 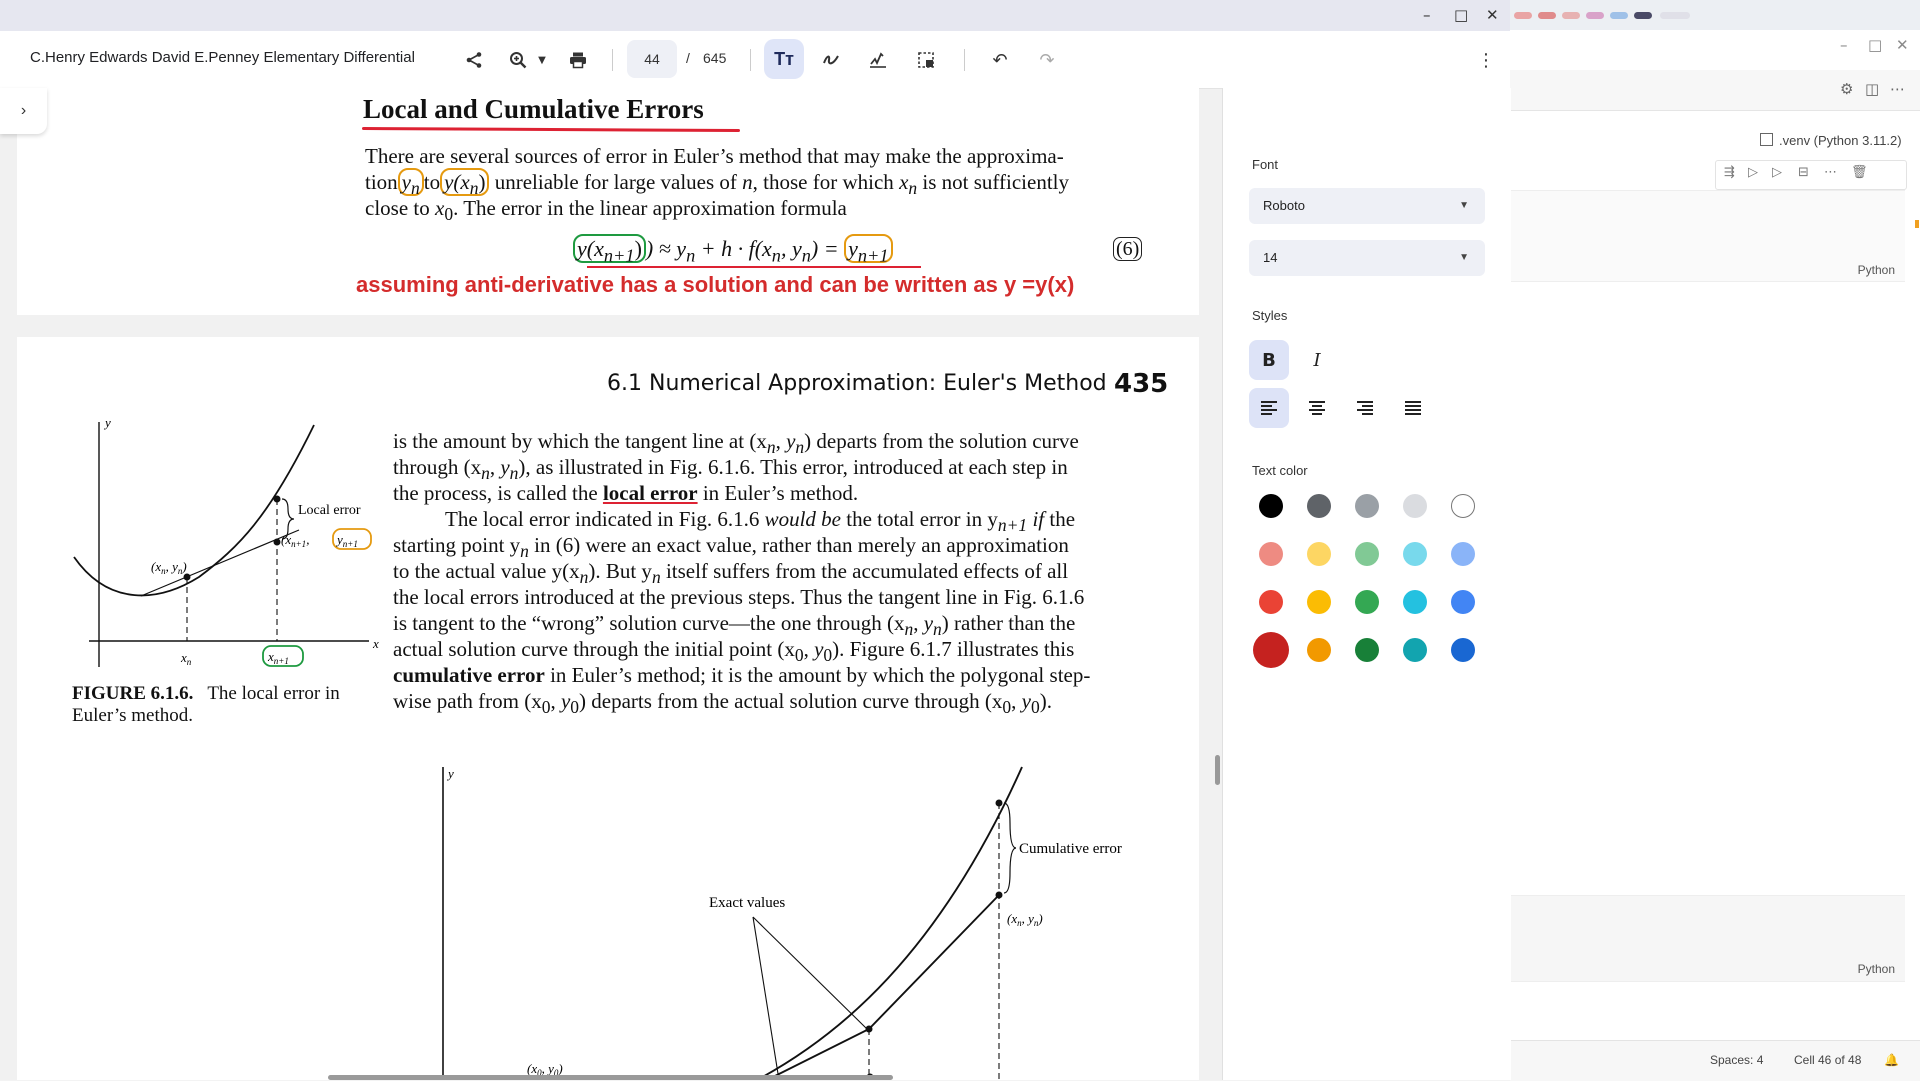 I want to click on math: y(x, so click(x=457, y=182).